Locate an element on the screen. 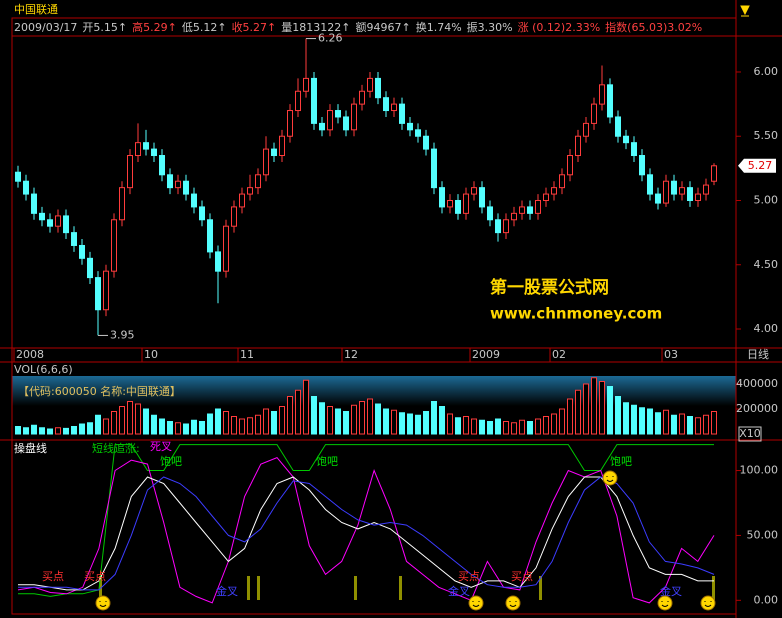 Image resolution: width=782 pixels, height=618 pixels. extreme-label: 3.95 is located at coordinates (122, 334).